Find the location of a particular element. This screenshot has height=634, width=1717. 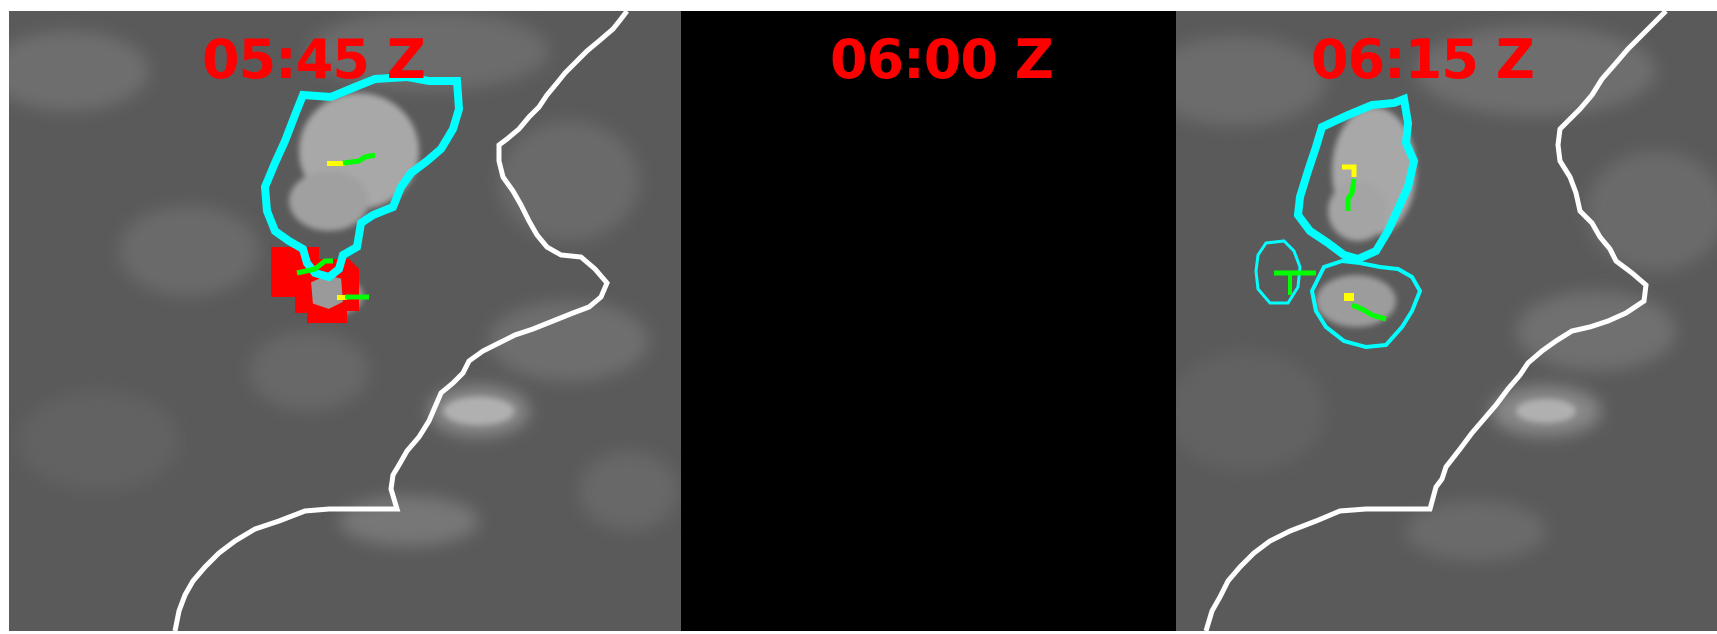

time-label-0545: 05:45 Z is located at coordinates (314, 59).